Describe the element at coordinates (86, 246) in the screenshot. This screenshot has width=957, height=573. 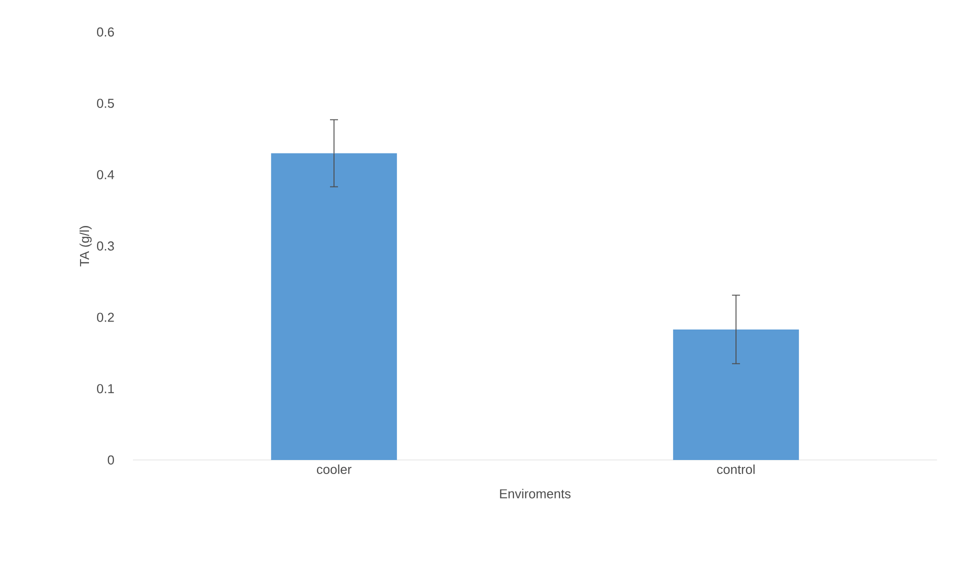
I see `y-axis-title: TA (g/l)` at that location.